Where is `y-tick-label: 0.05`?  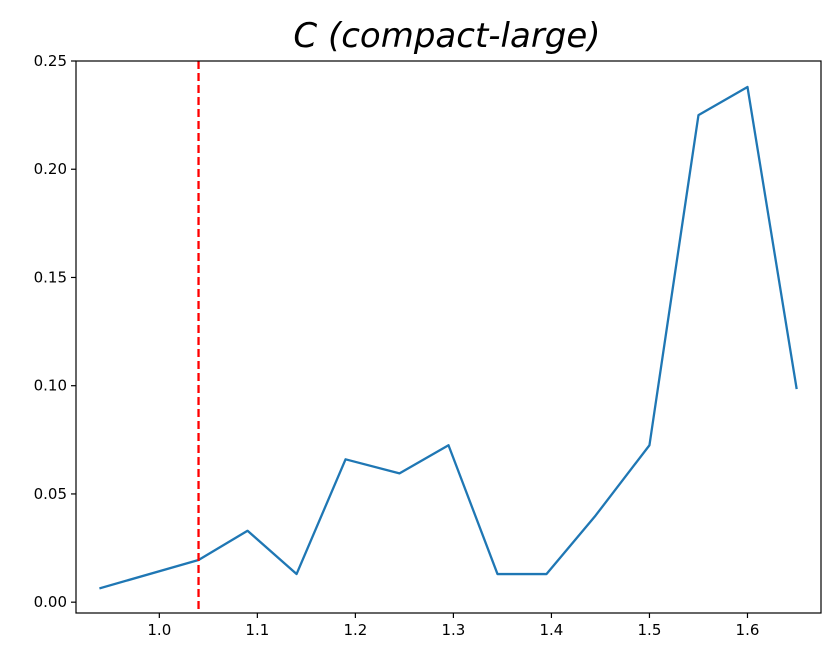 y-tick-label: 0.05 is located at coordinates (50, 494).